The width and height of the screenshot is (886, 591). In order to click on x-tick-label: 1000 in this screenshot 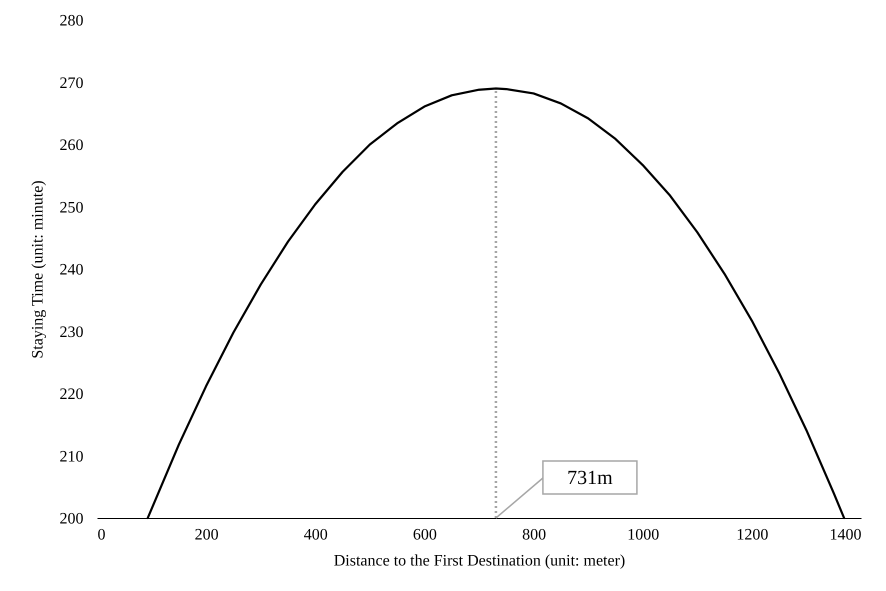, I will do `click(643, 535)`.